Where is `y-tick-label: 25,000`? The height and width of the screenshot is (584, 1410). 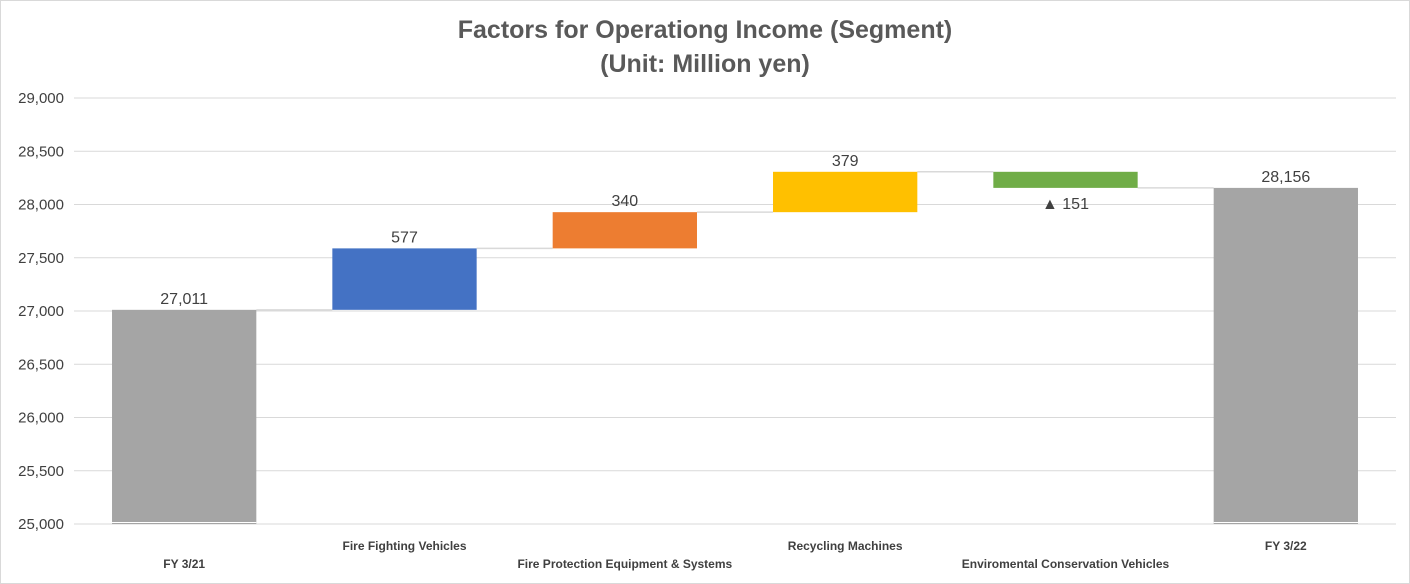 y-tick-label: 25,000 is located at coordinates (41, 524).